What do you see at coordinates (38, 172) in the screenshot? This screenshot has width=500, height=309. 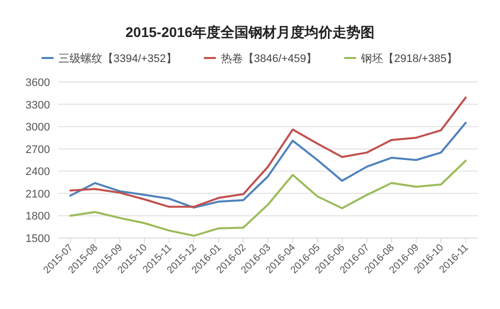 I see `y-tick-label: 2400` at bounding box center [38, 172].